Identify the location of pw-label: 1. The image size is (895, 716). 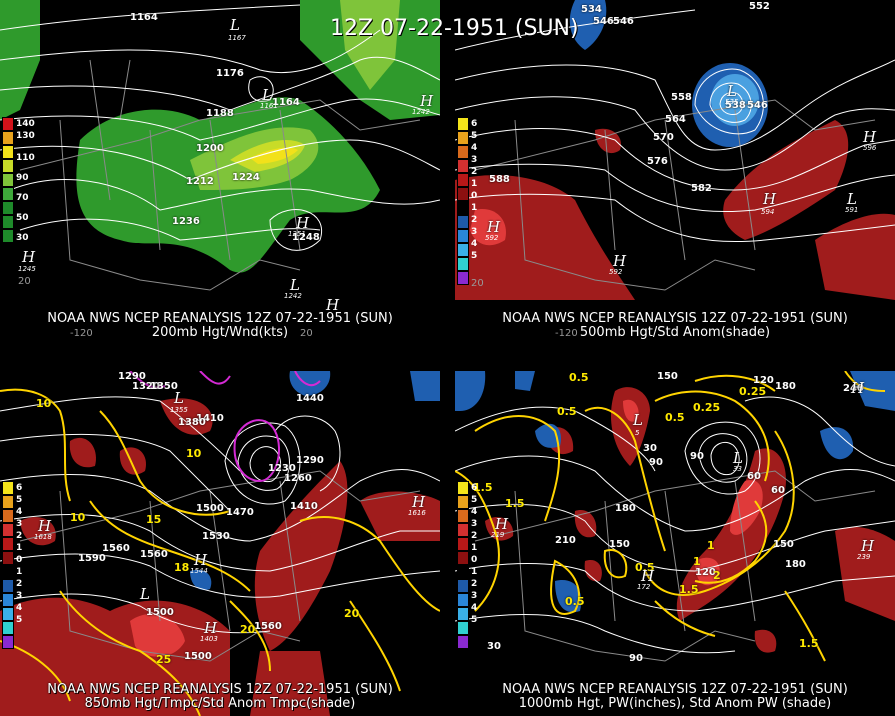
(697, 561).